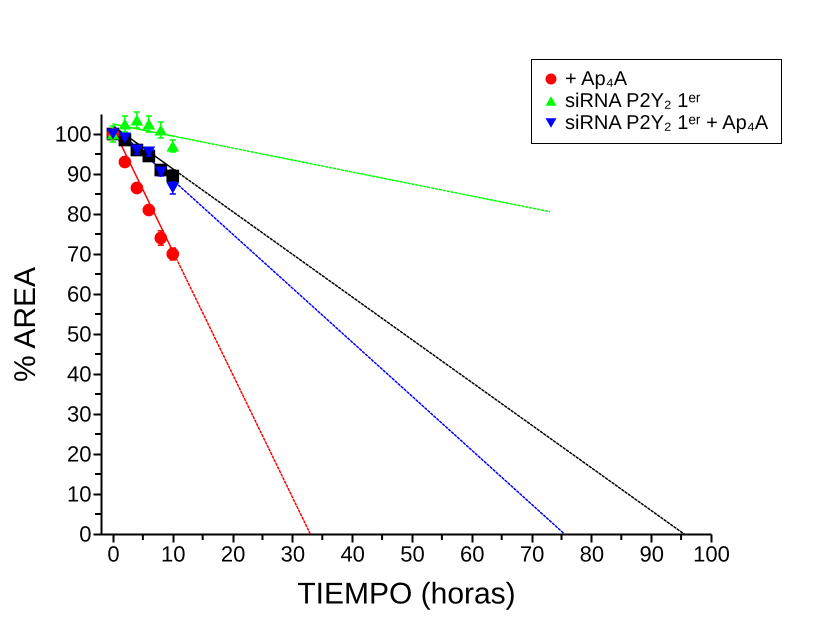 This screenshot has height=623, width=836. Describe the element at coordinates (79, 414) in the screenshot. I see `y-tick-label: 30` at that location.